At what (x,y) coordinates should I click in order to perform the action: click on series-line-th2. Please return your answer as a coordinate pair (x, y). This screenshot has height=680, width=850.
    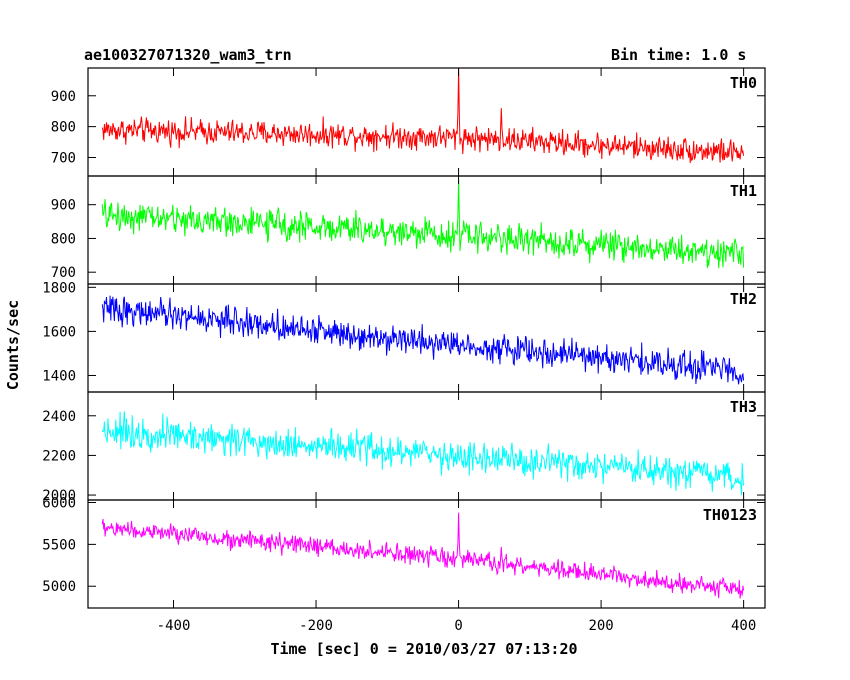
    Looking at the image, I should click on (423, 340).